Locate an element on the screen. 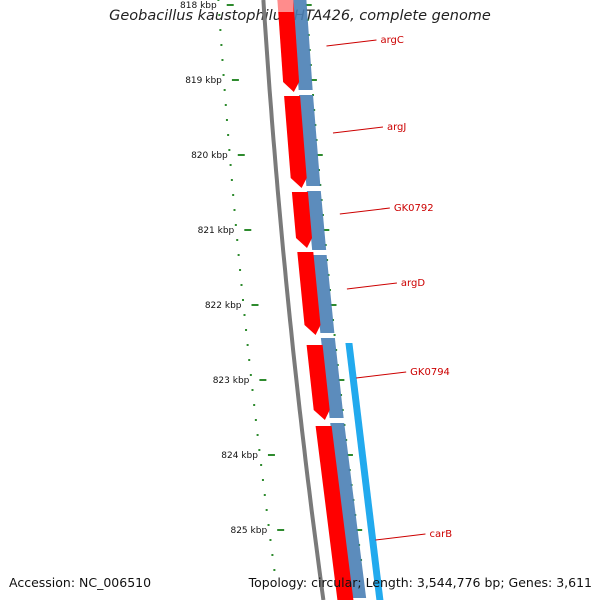  cds-fade is located at coordinates (285, 6).